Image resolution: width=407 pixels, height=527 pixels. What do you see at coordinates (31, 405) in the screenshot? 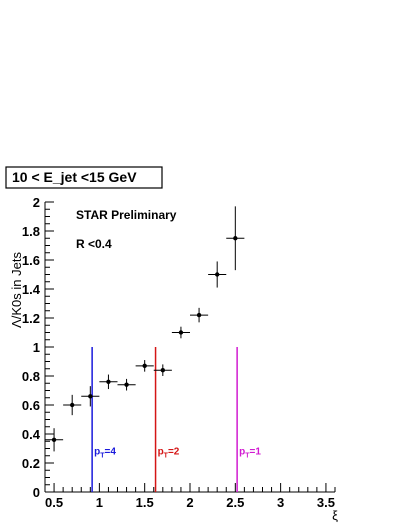
I see `y-tick-label: 0.6` at bounding box center [31, 405].